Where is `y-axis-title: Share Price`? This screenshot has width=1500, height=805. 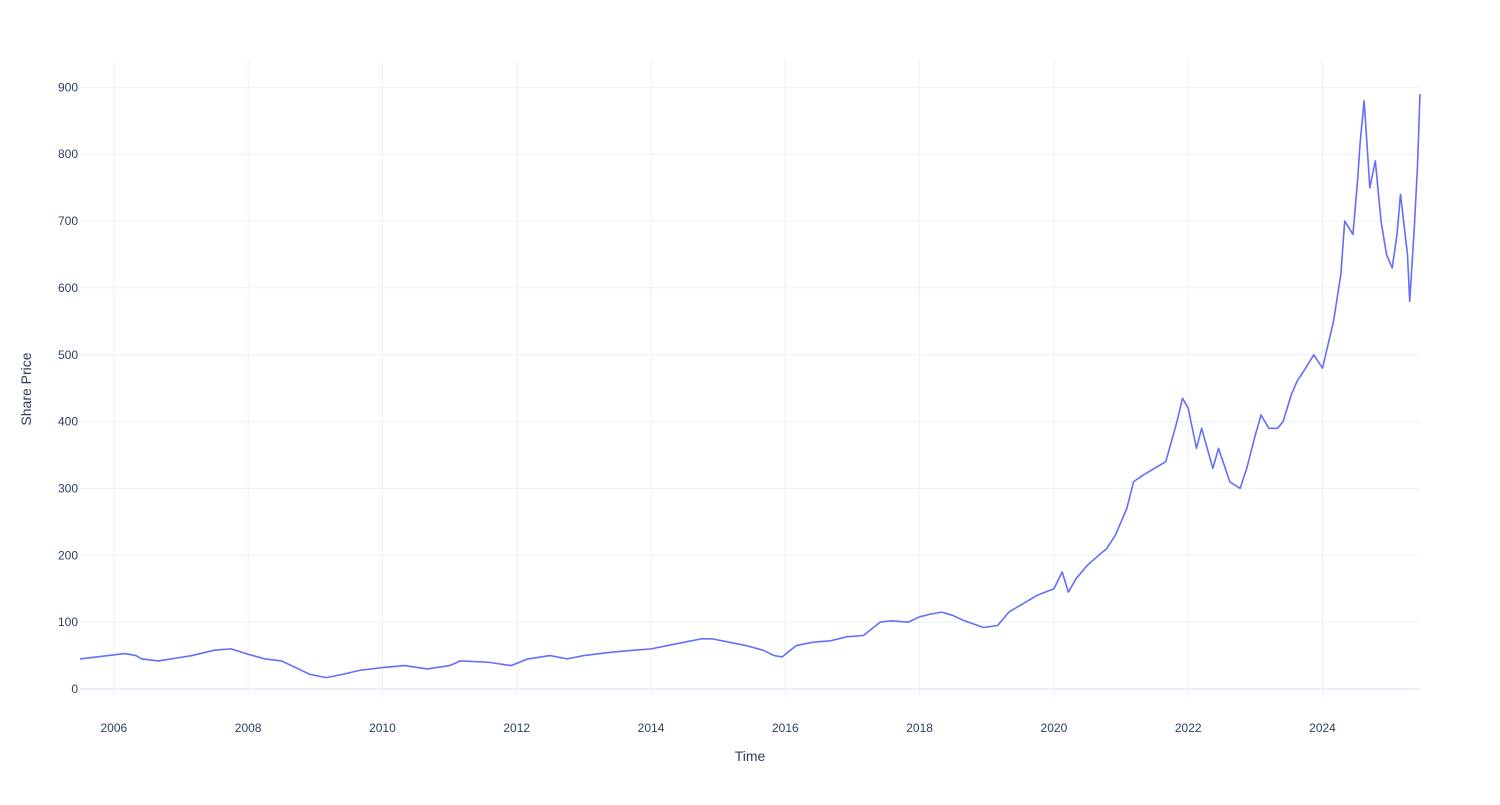 y-axis-title: Share Price is located at coordinates (26, 388).